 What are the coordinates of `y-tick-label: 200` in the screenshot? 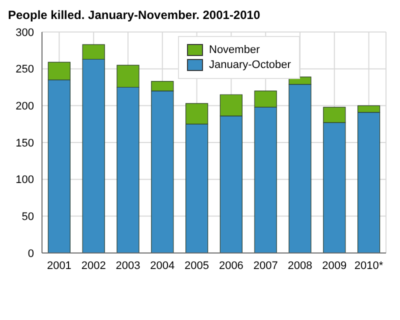 It's located at (25, 106).